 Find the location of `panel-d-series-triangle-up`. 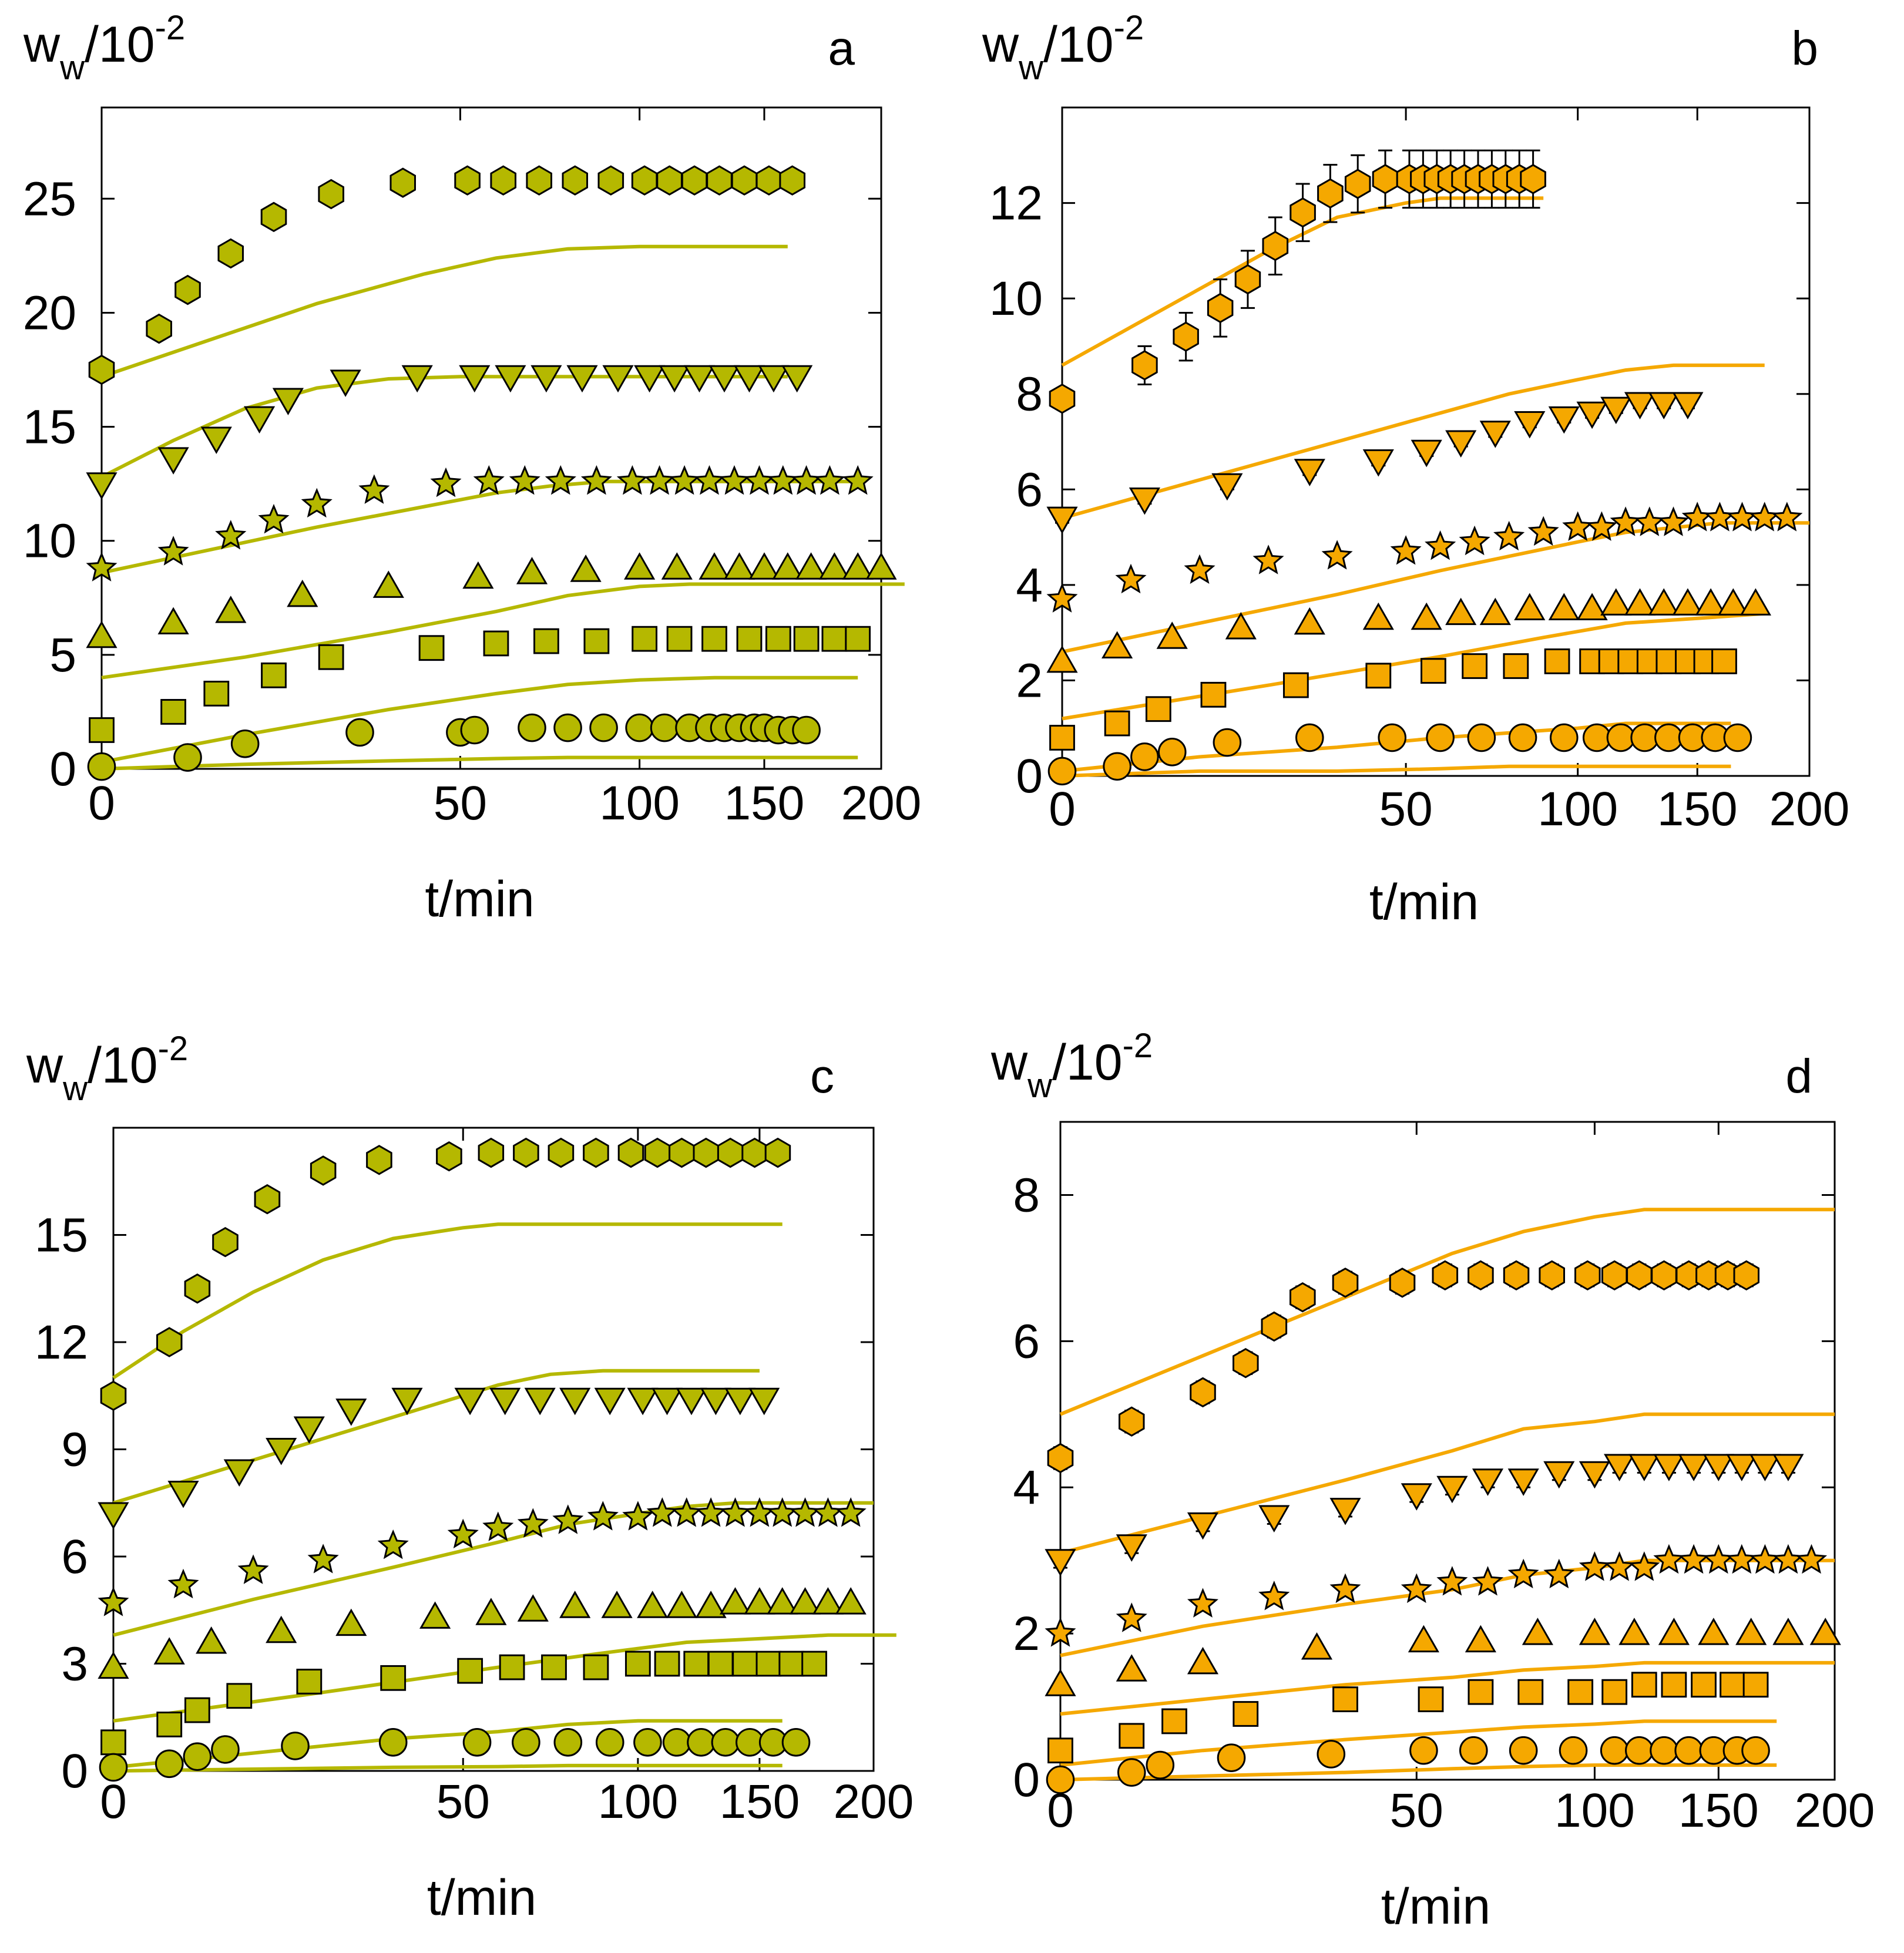

panel-d-series-triangle-up is located at coordinates (1443, 1657).